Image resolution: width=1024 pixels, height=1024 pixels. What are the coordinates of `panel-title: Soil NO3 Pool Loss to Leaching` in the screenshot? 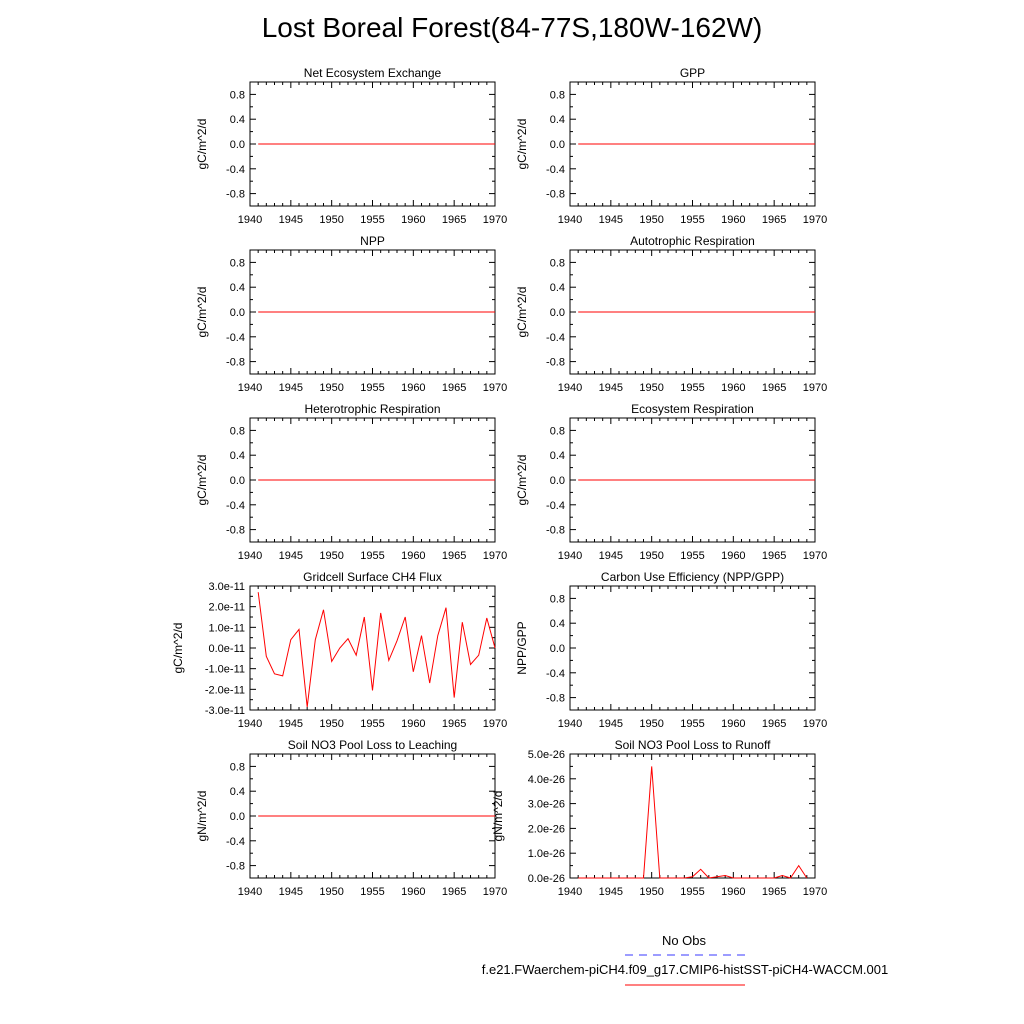 It's located at (372, 745).